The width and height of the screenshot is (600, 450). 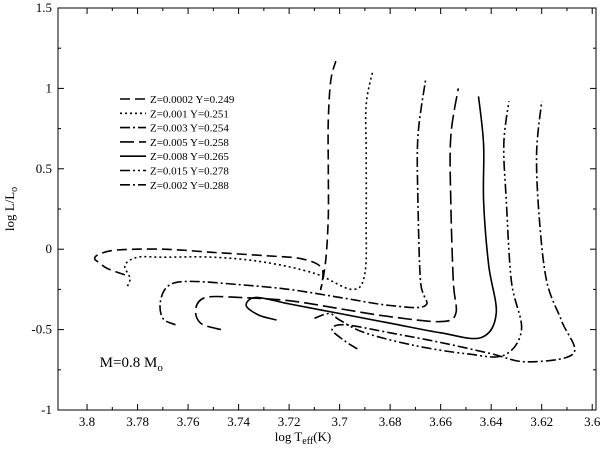 I want to click on y-tick-label: 1, so click(x=49, y=87).